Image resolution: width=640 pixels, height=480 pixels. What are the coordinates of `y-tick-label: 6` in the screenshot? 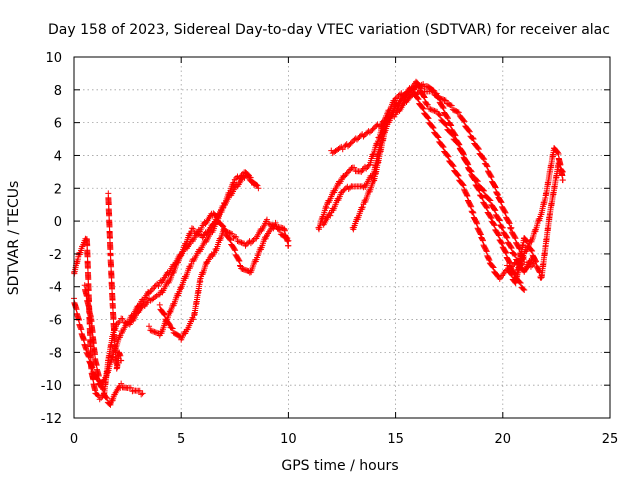 It's located at (58, 124).